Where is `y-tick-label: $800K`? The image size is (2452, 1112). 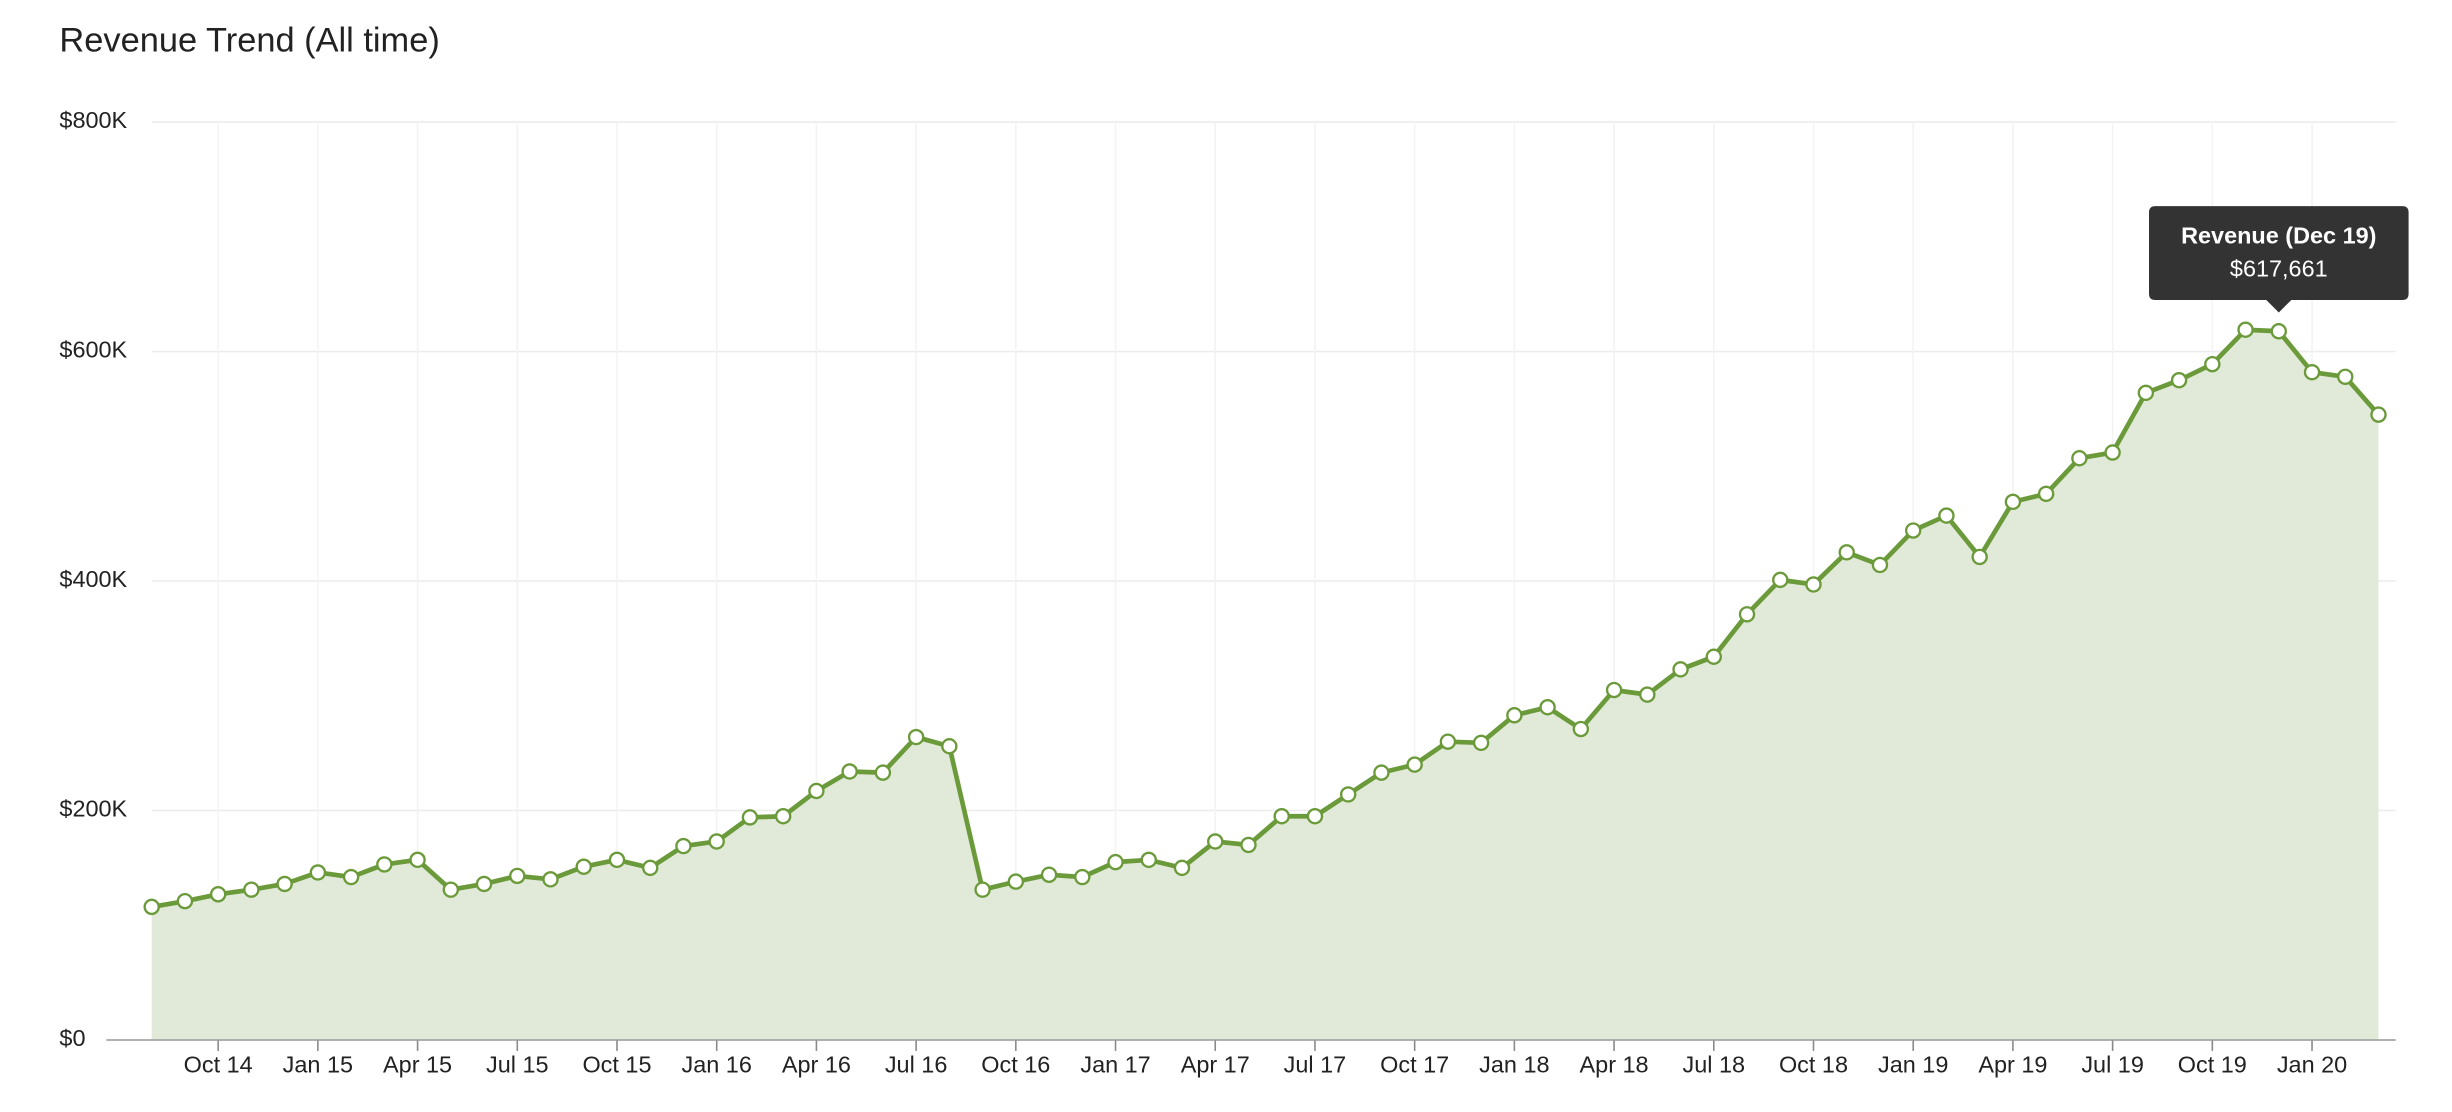
y-tick-label: $800K is located at coordinates (93, 120).